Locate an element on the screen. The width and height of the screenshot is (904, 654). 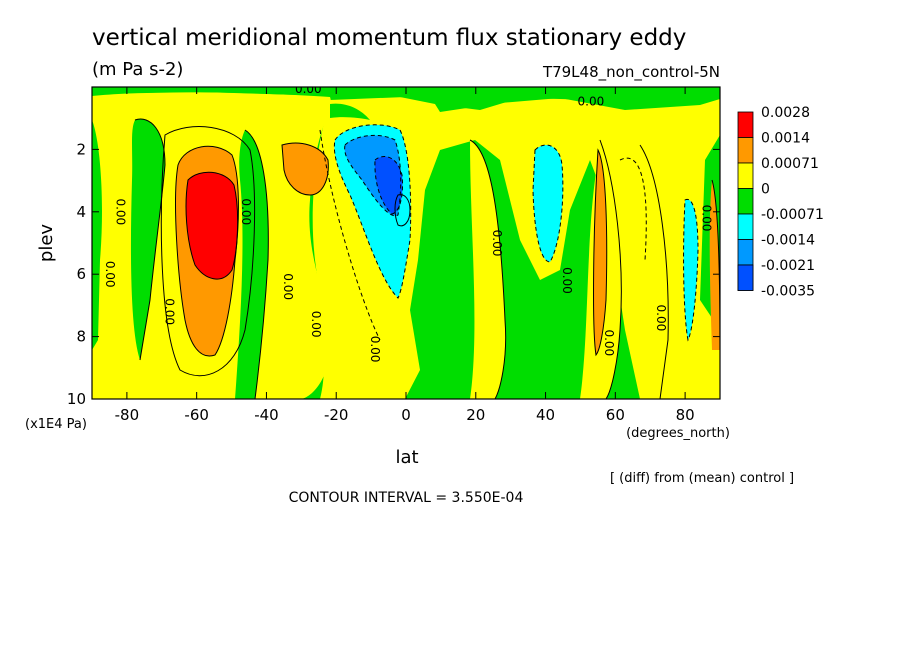
orange-88n is located at coordinates (714, 265).